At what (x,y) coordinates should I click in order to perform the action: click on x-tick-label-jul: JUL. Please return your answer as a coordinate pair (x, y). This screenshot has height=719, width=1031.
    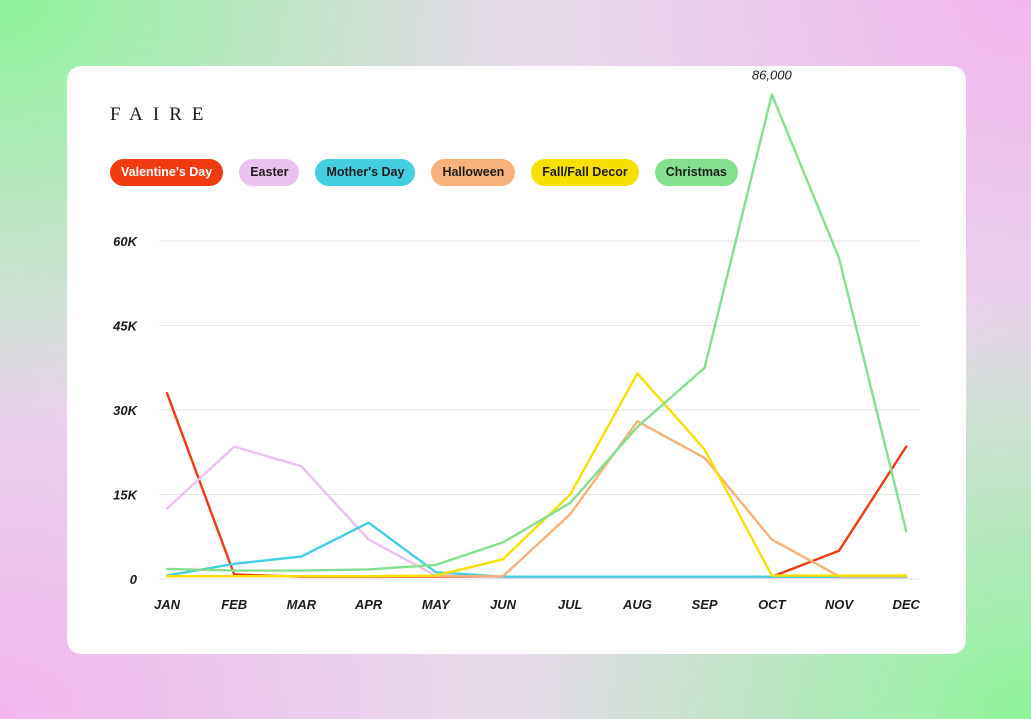
    Looking at the image, I should click on (570, 604).